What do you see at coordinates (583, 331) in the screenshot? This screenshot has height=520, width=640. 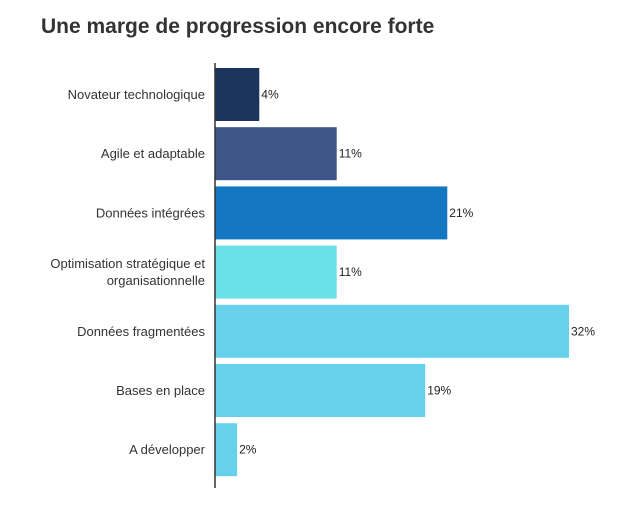 I see `data-label: 32%` at bounding box center [583, 331].